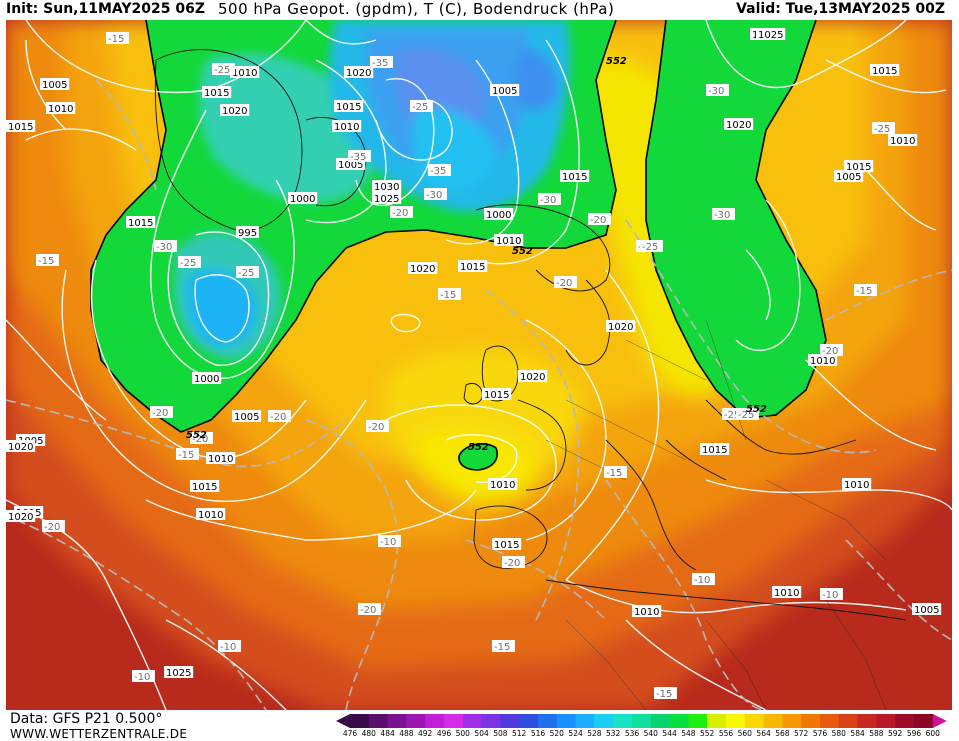  Describe the element at coordinates (105, 9) in the screenshot. I see `init-time: Init: Sun,11MAY2025 06Z` at that location.